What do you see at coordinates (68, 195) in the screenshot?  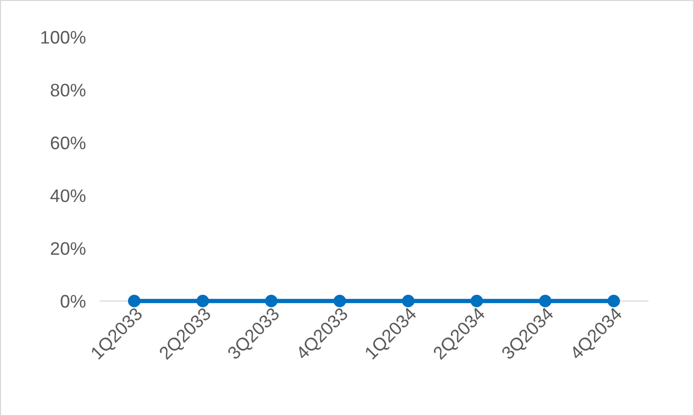 I see `y-tick-label: 40%` at bounding box center [68, 195].